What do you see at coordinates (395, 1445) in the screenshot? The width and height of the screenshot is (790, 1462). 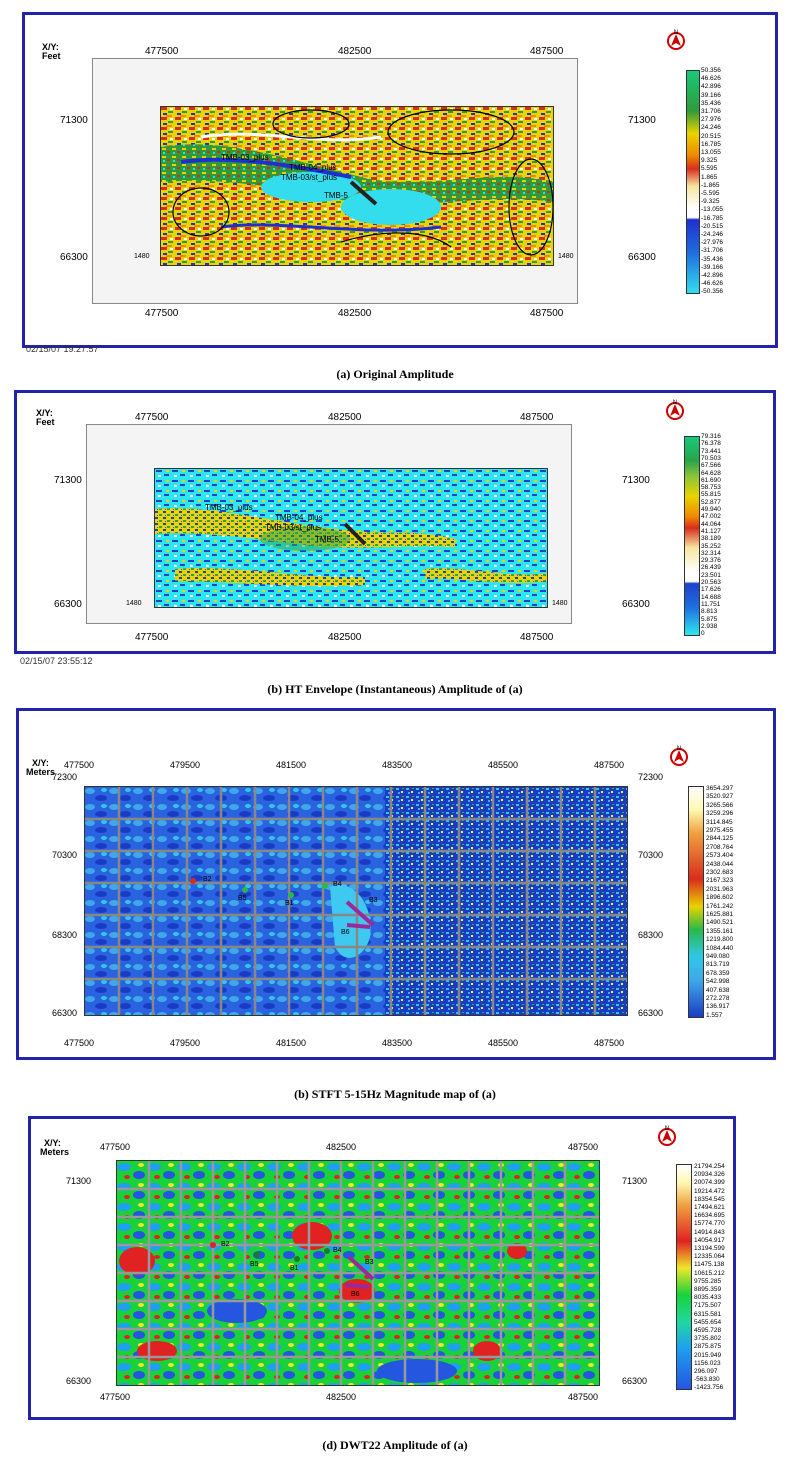 I see `caption-d: (d) DWT22 Amplitude of (a)` at bounding box center [395, 1445].